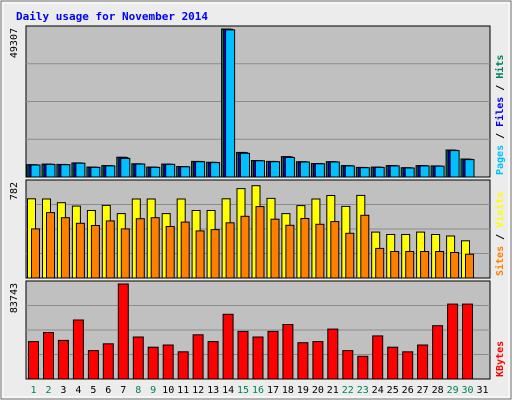  I want to click on right-label-part-4: Hits, so click(500, 67).